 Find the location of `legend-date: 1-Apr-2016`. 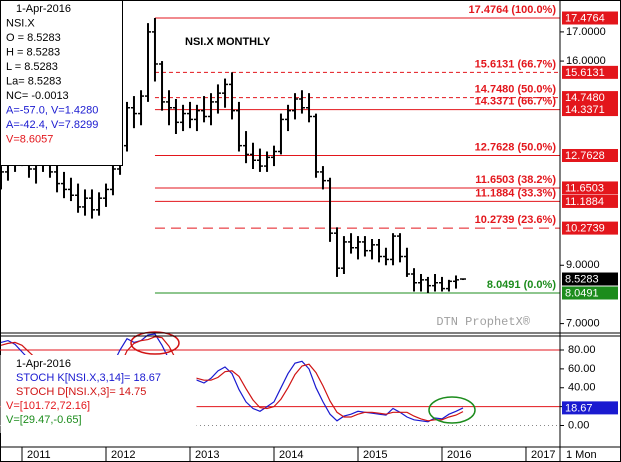

legend-date: 1-Apr-2016 is located at coordinates (43, 364).